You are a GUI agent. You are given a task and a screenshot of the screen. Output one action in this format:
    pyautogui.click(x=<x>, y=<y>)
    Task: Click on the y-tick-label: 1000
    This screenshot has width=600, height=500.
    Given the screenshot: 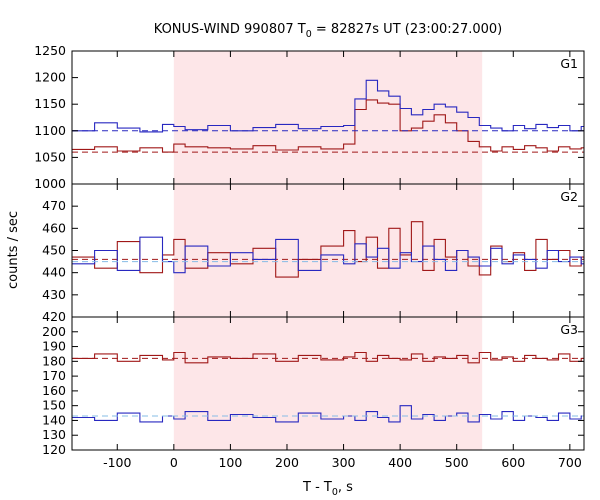 What is the action you would take?
    pyautogui.click(x=50, y=183)
    